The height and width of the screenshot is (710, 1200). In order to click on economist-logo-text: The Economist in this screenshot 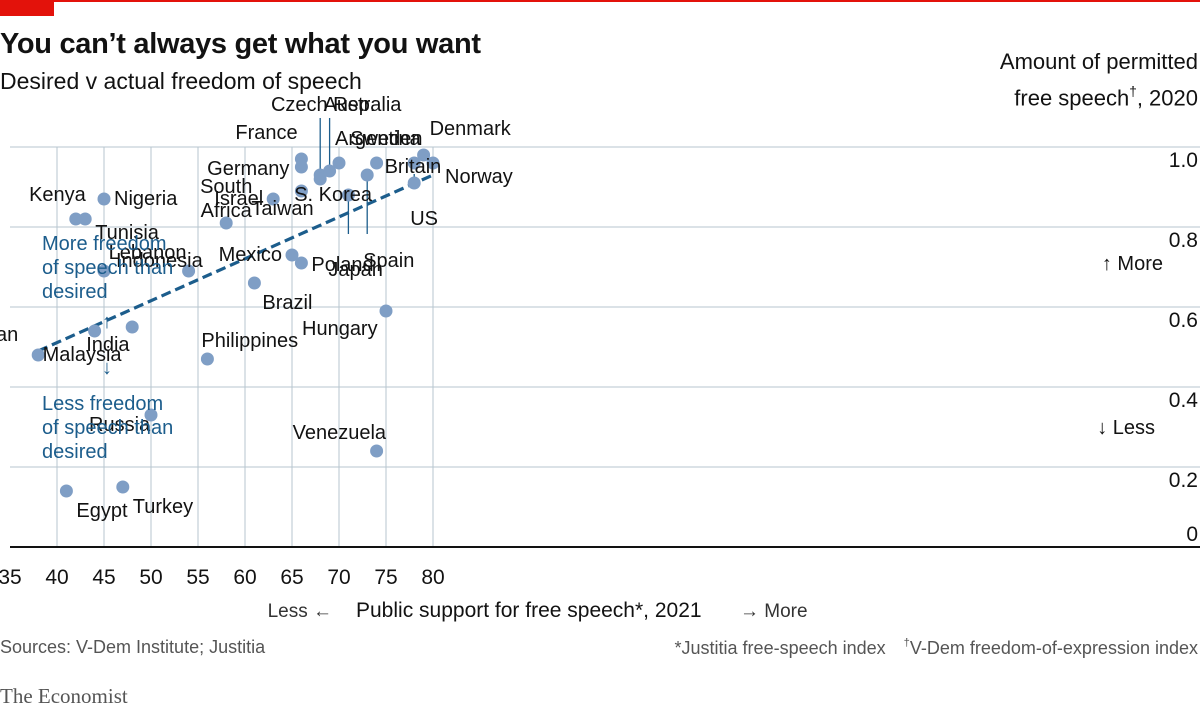, I will do `click(64, 696)`.